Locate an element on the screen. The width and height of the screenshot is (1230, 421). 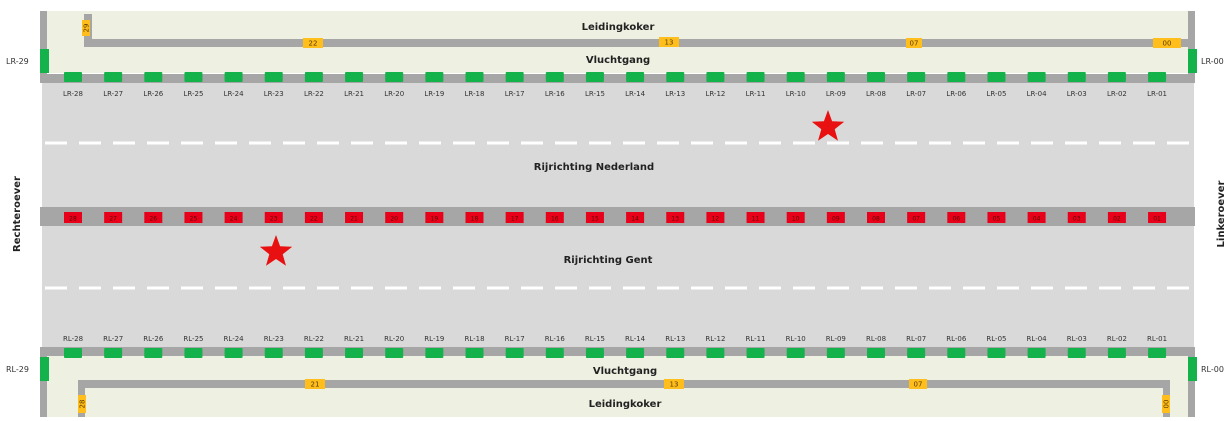
rl-door-label: RL-14 is located at coordinates (635, 339).